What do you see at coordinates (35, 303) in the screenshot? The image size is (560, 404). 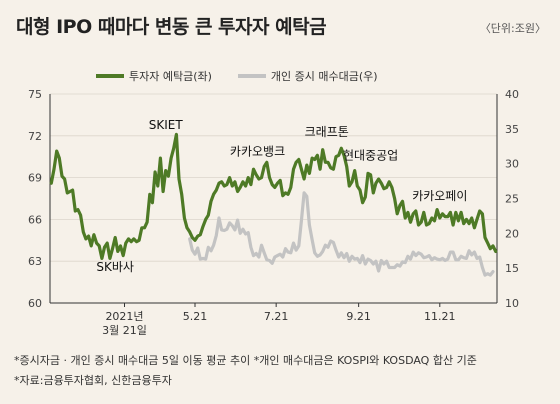 I see `y-left-tick-label: 60` at bounding box center [35, 303].